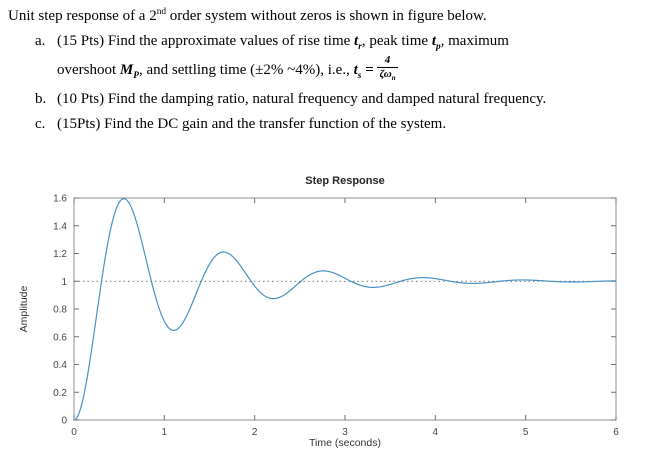  What do you see at coordinates (369, 69) in the screenshot?
I see `equals-sign: =` at bounding box center [369, 69].